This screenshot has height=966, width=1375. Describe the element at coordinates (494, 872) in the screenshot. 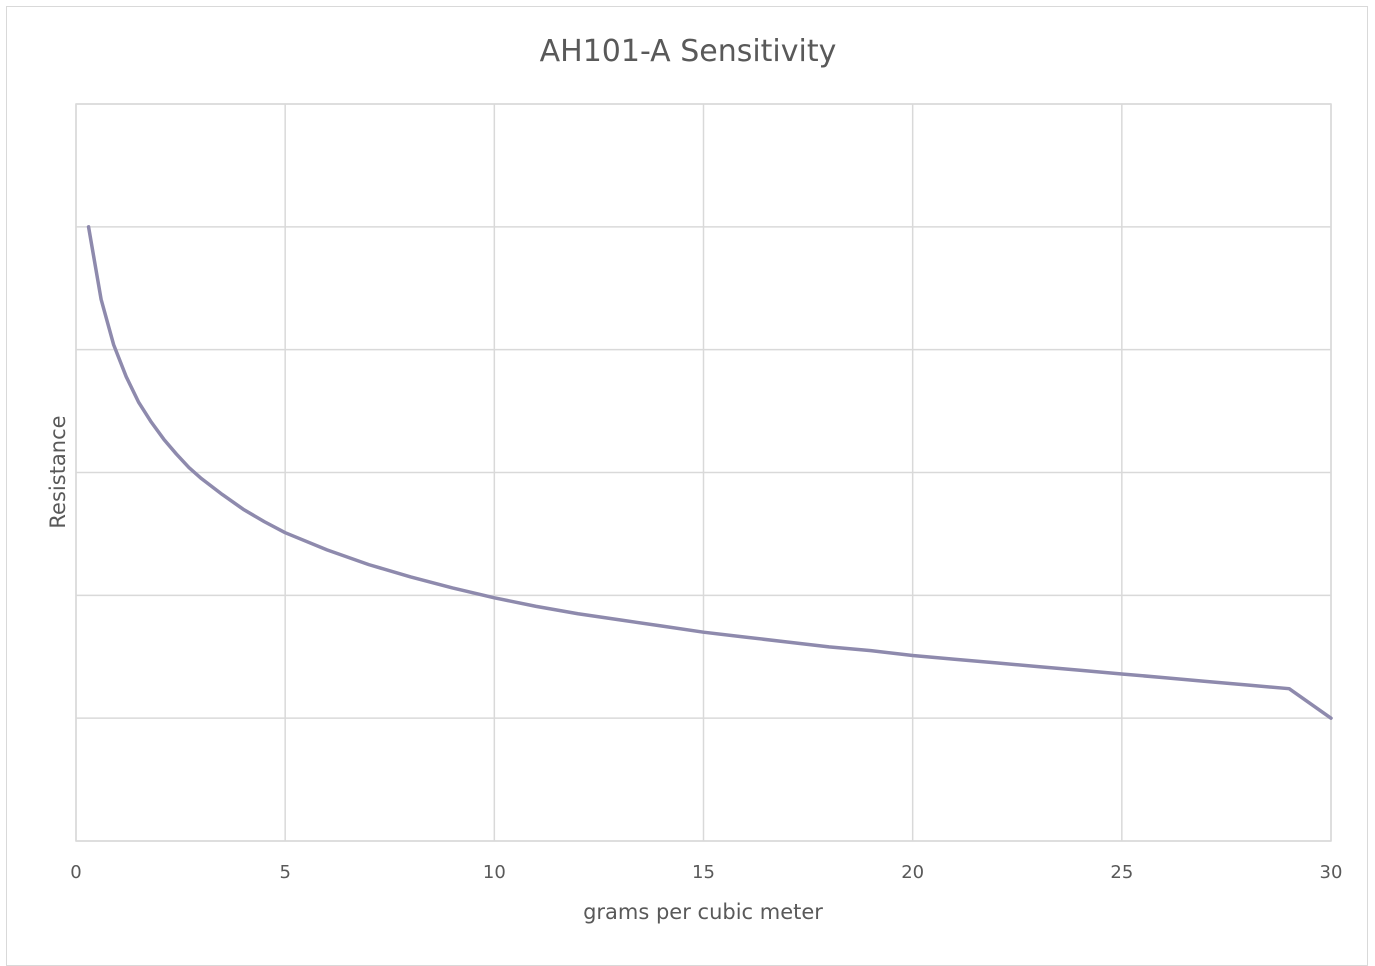

I see `x-tick-label: 10` at that location.